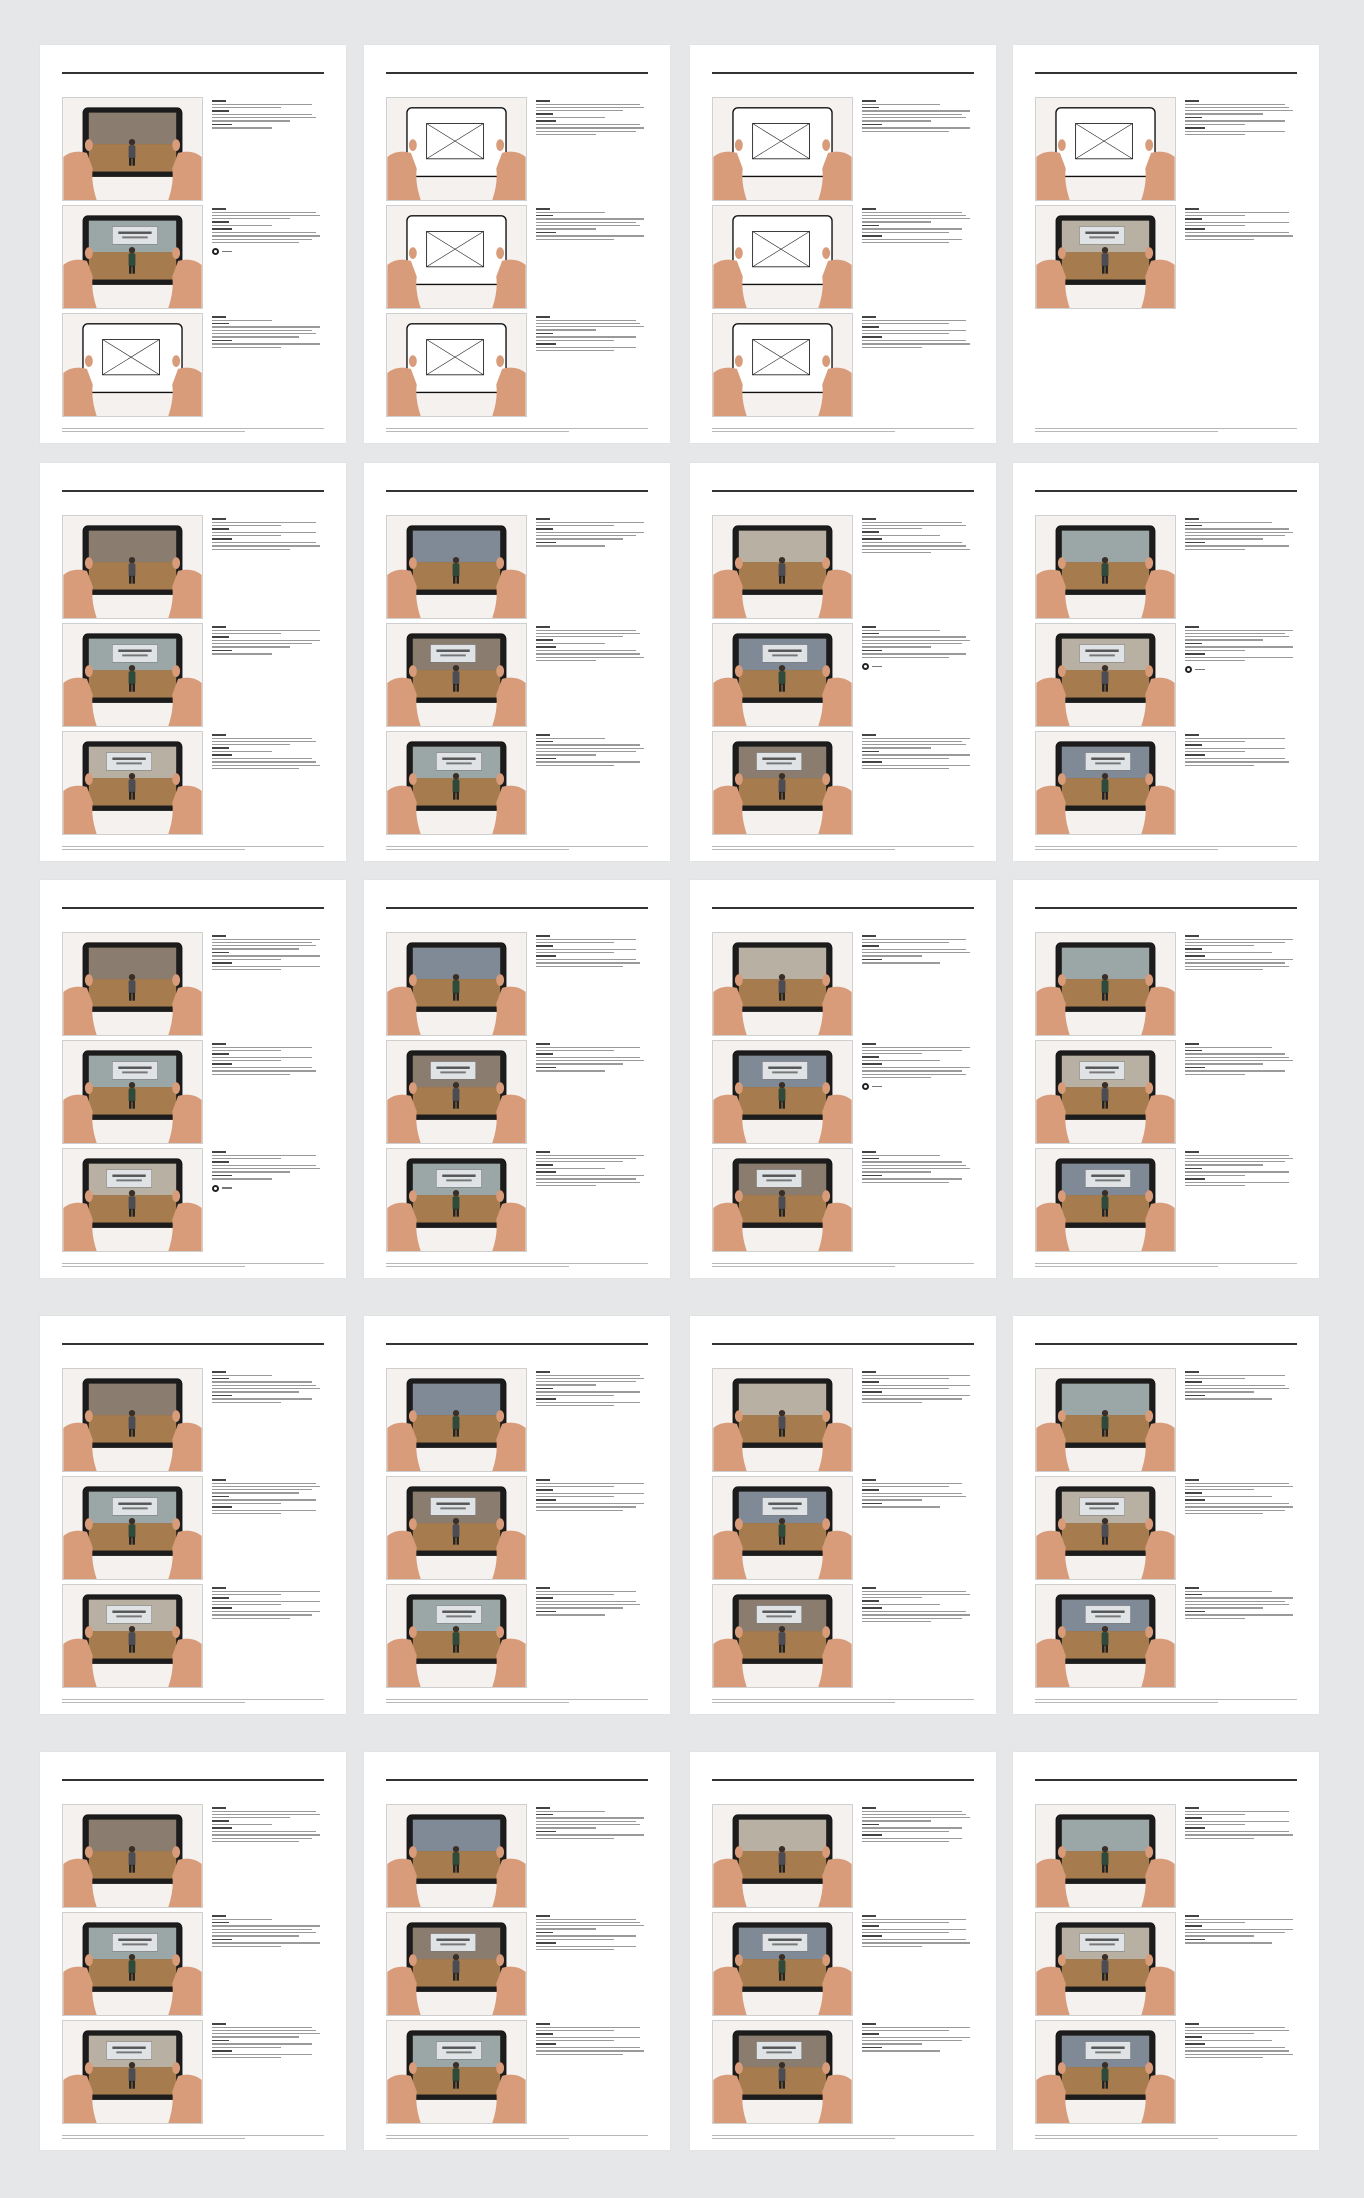 This screenshot has height=2198, width=1364. I want to click on page-footer, so click(517, 849).